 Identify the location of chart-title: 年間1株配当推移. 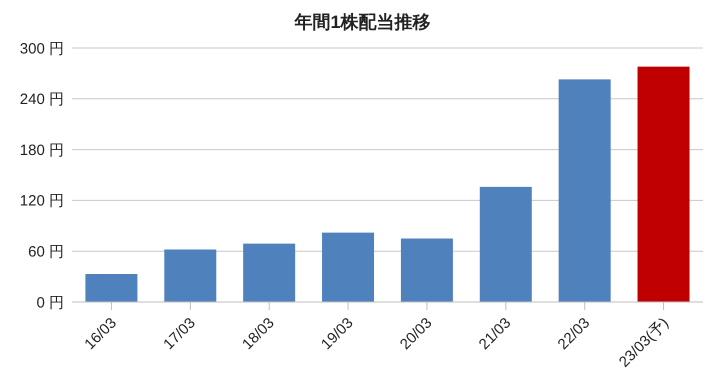
(362, 22).